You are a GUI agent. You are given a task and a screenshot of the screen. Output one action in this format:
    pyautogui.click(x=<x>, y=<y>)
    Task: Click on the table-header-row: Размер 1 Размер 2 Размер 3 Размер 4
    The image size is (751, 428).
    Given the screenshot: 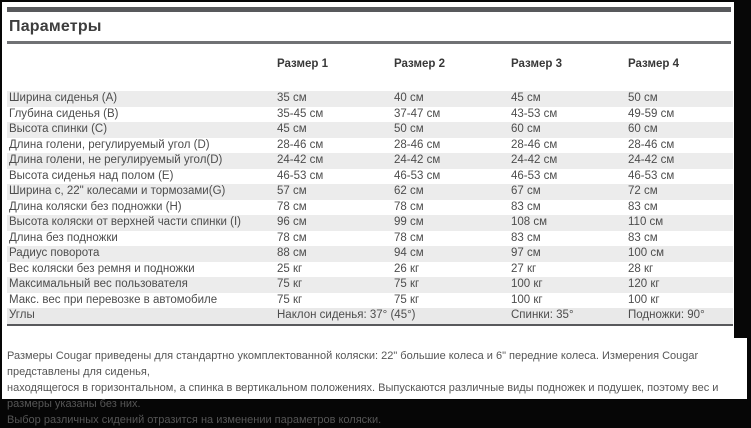 What is the action you would take?
    pyautogui.click(x=370, y=67)
    